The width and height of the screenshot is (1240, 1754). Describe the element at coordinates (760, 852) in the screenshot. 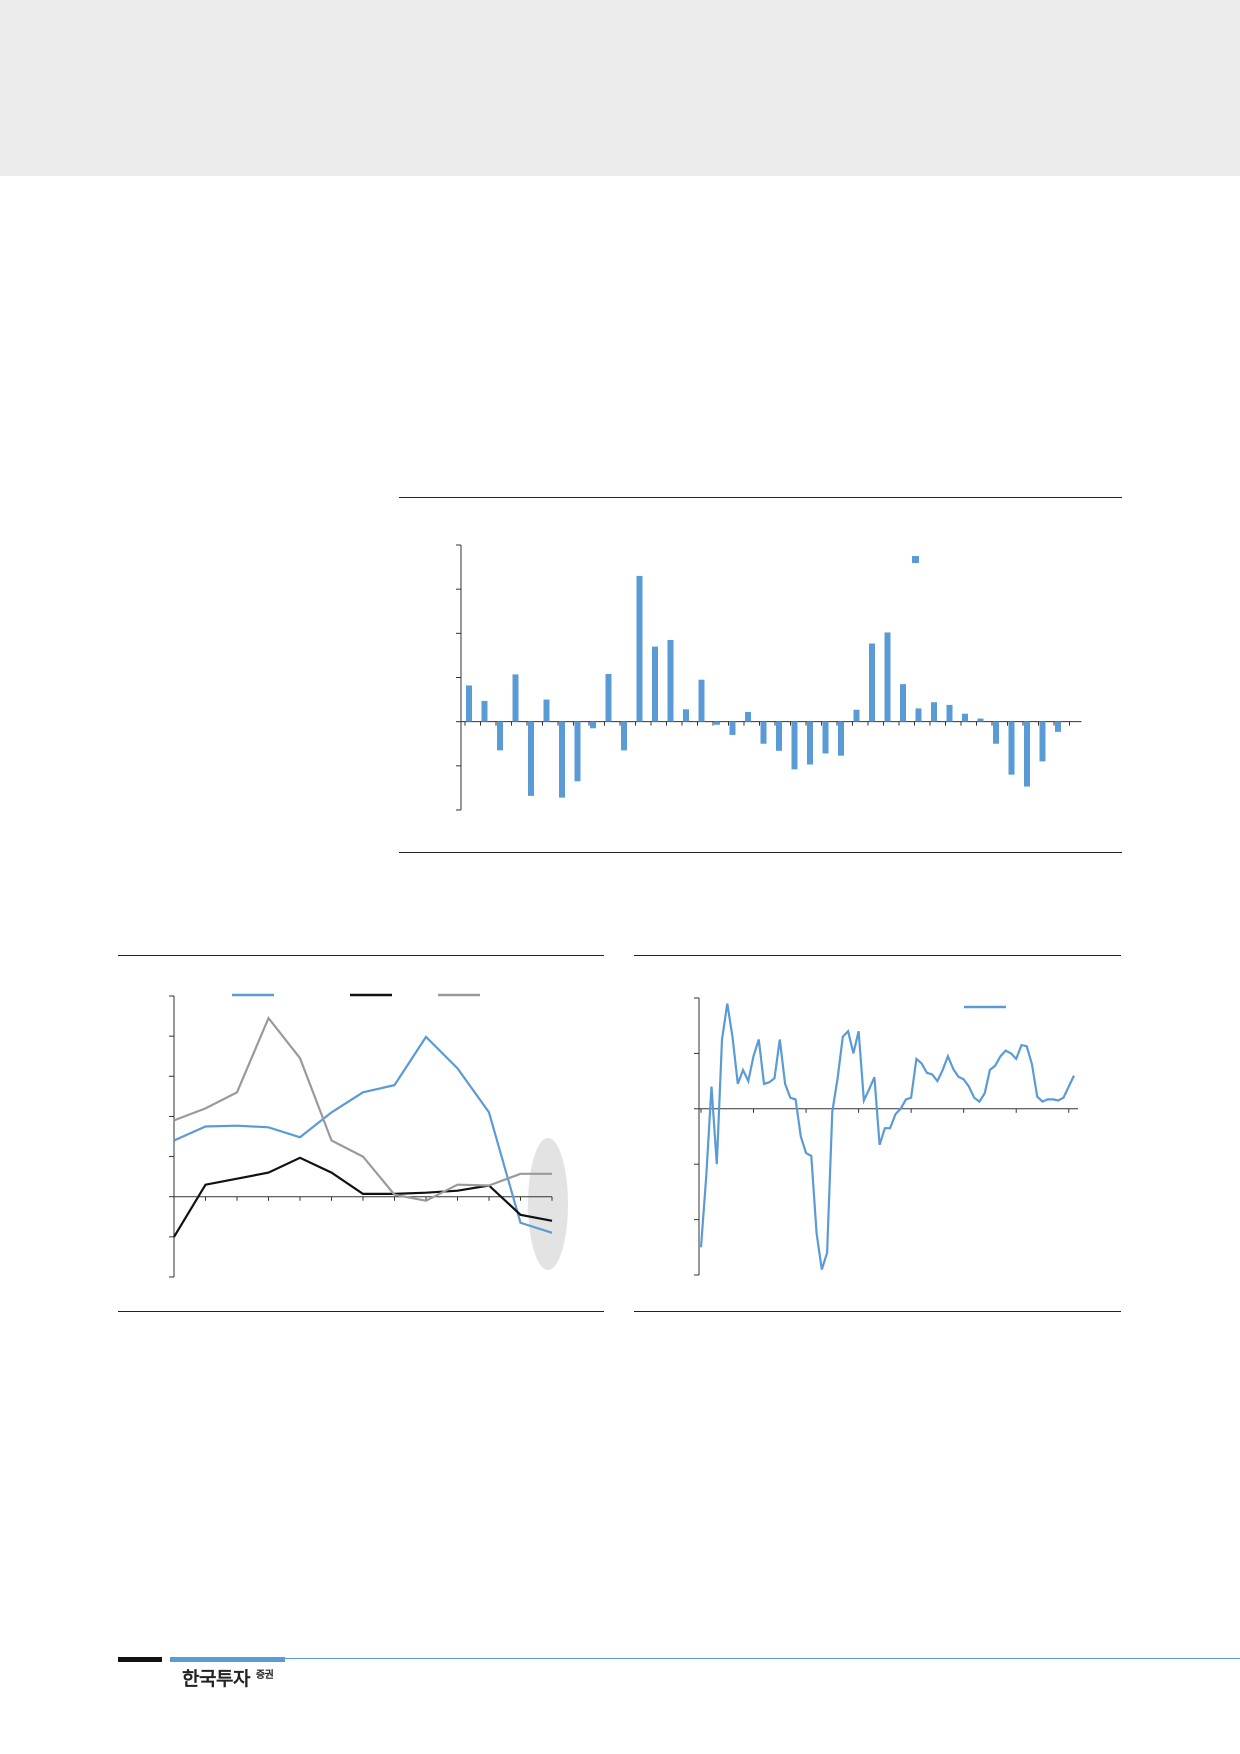

I see `chart1-bottom-rule` at that location.